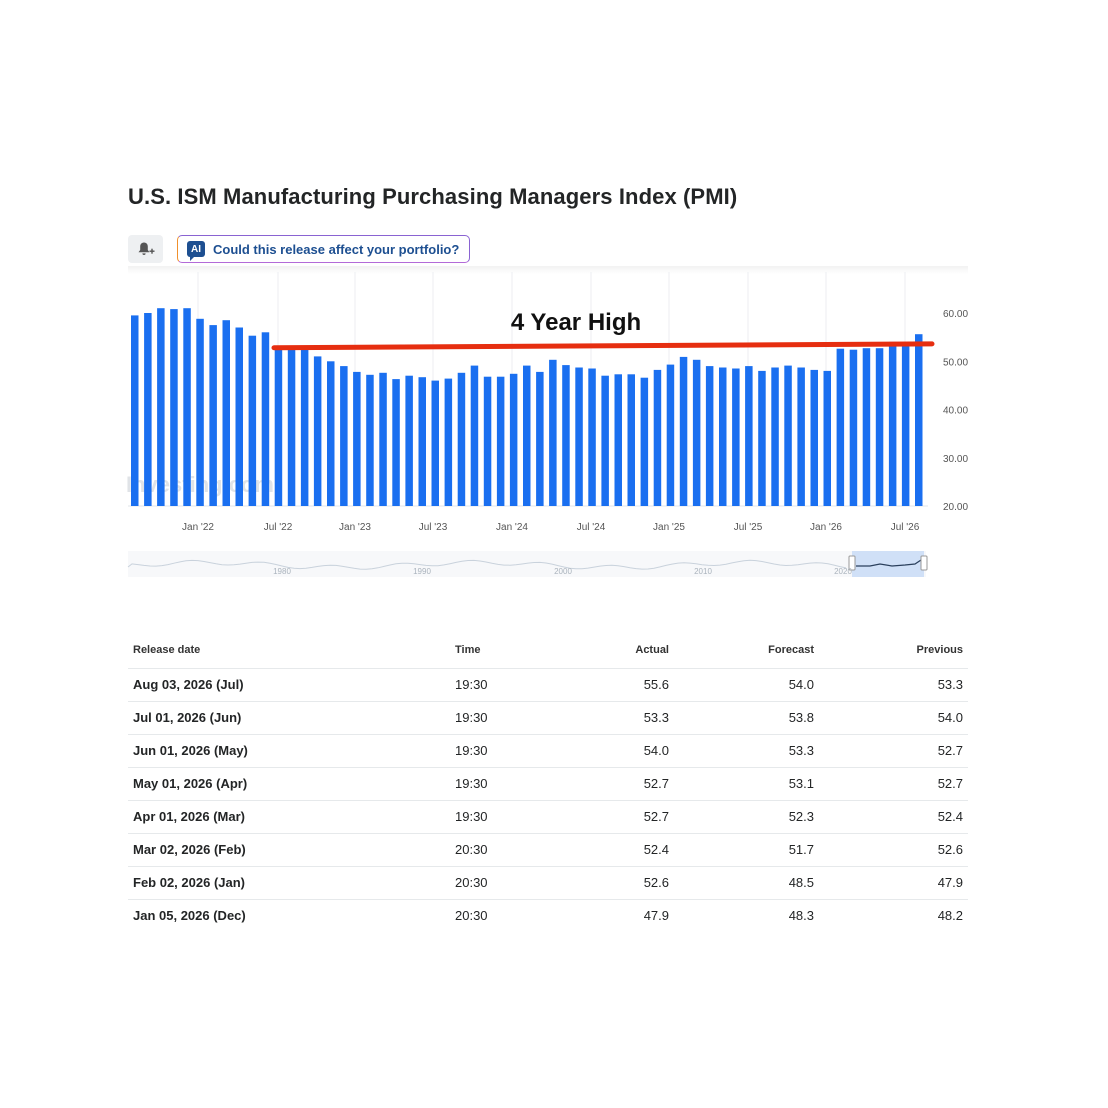 This screenshot has height=1108, width=1108. Describe the element at coordinates (548, 685) in the screenshot. I see `table-row: Aug 03, 2026 (Jul) 19:30 55.6 54.0 53.3` at that location.